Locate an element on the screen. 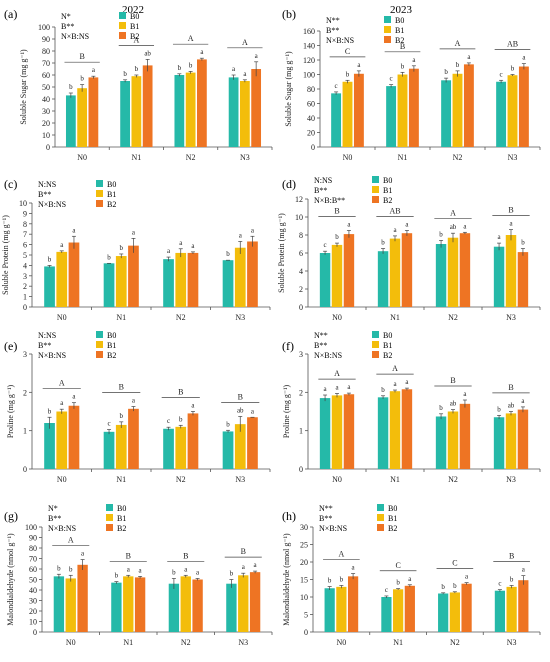  y-axis-label: Soluble Sugar (mg g⁻¹) is located at coordinates (288, 89).